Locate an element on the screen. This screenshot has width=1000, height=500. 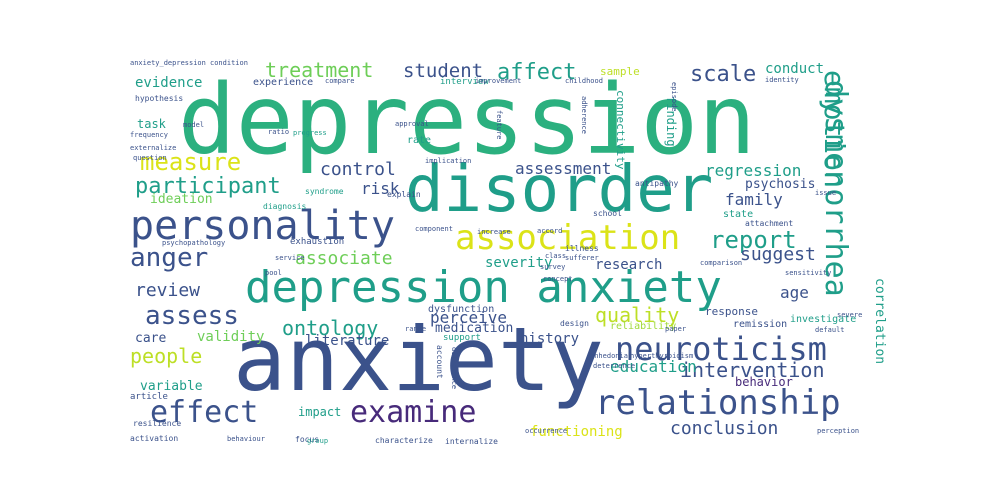
word-depression: depression is located at coordinates (467, 120).